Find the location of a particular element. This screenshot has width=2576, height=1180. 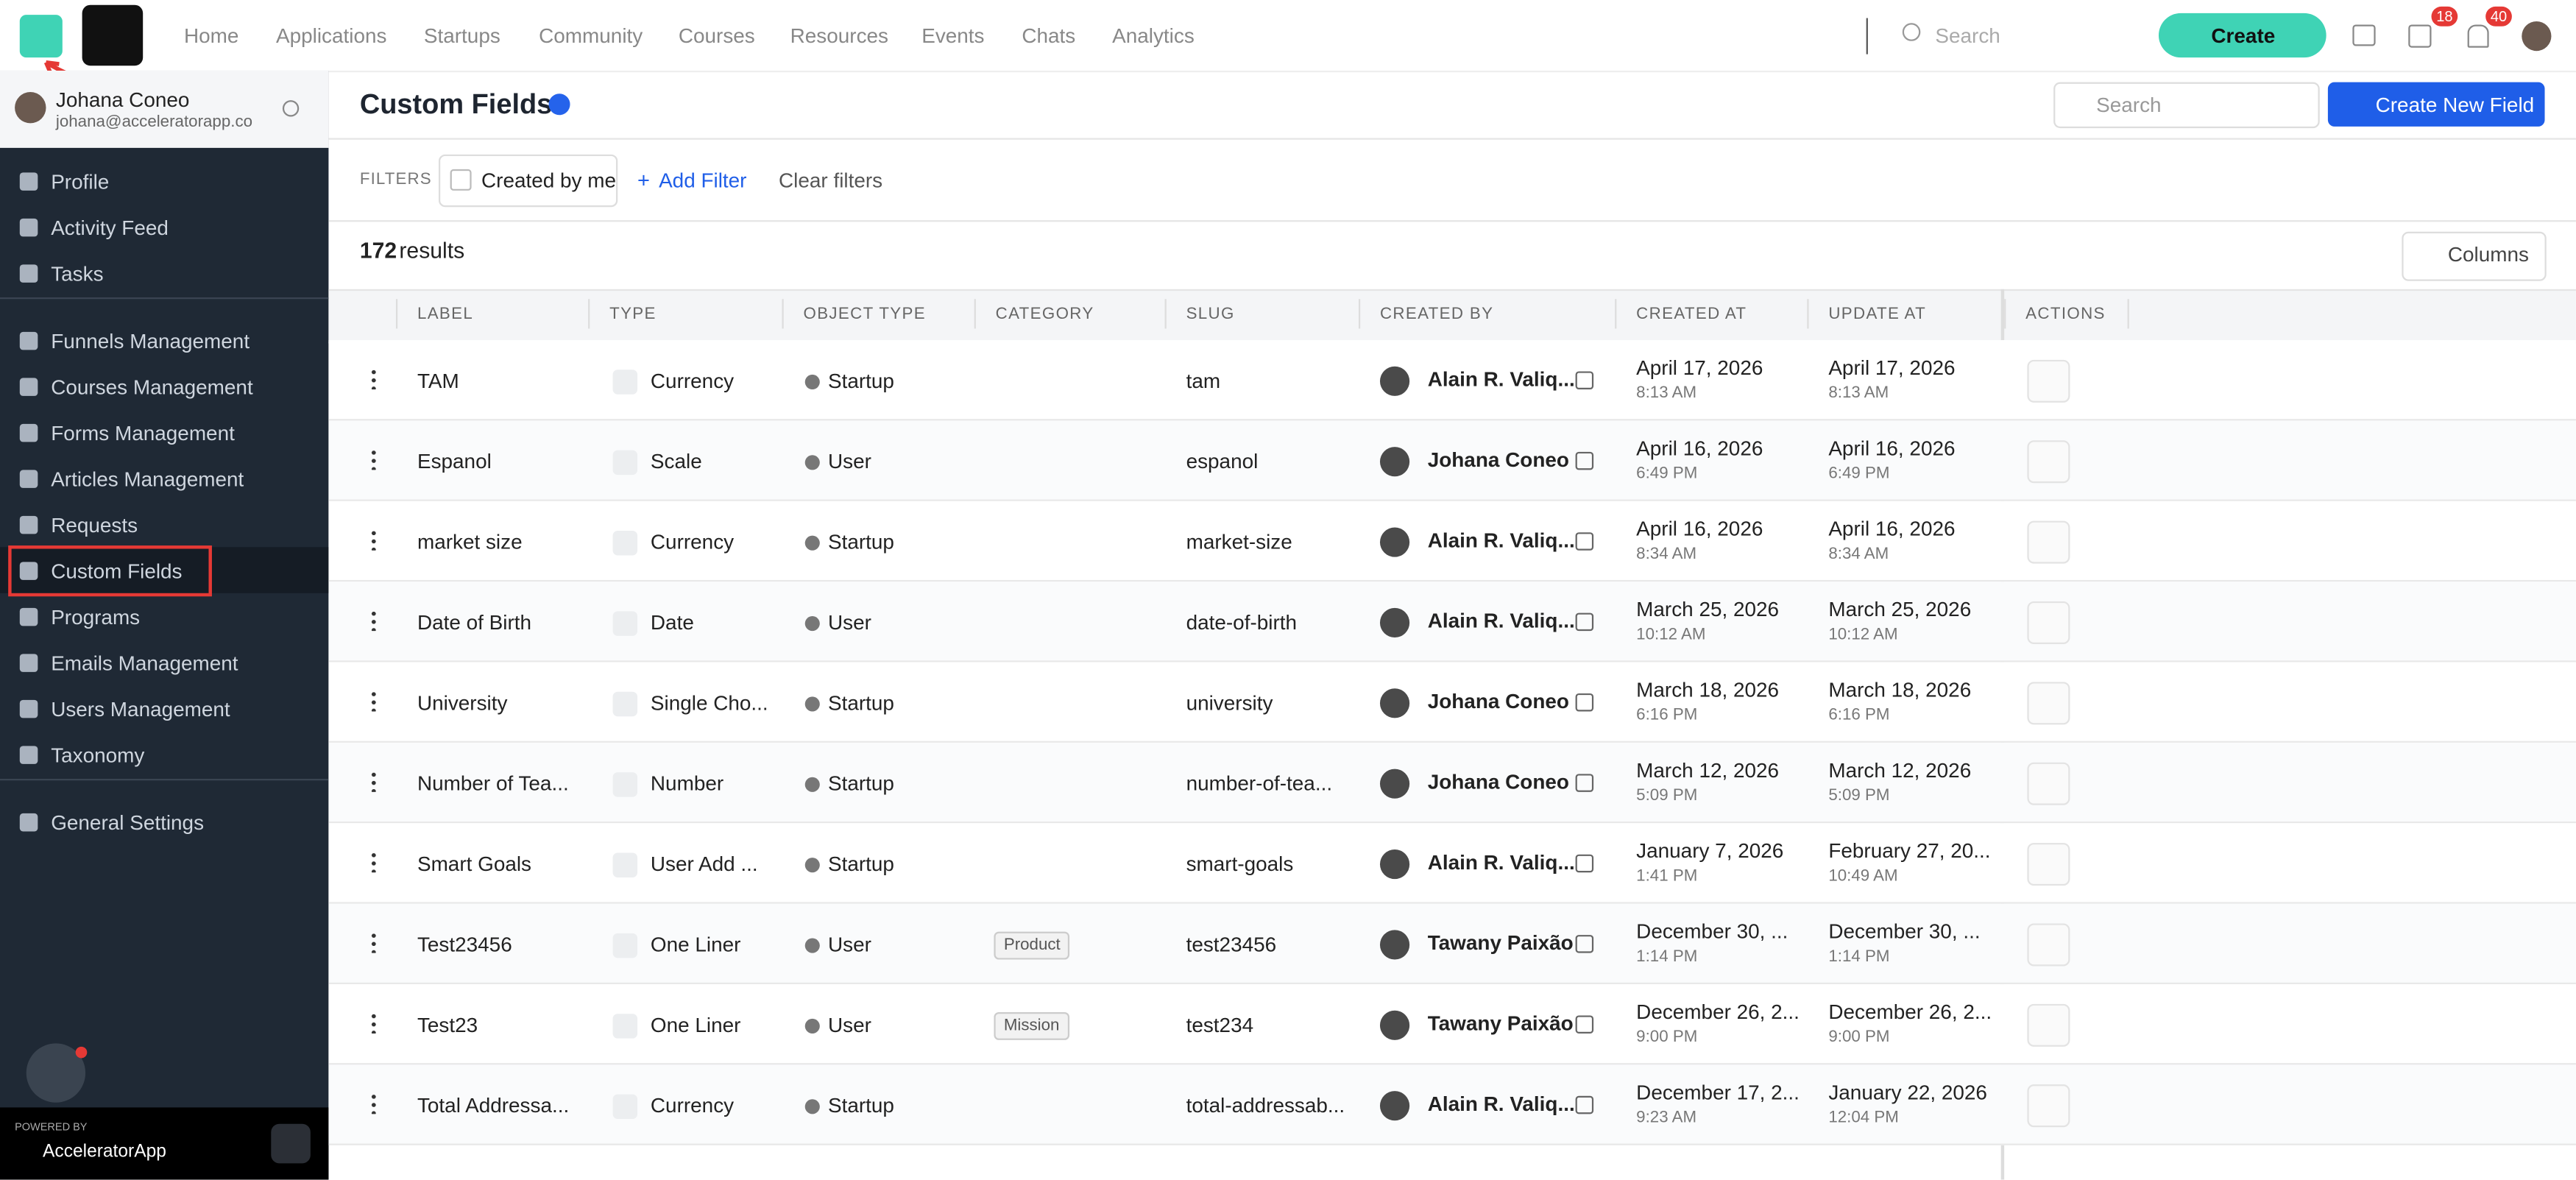

nav-link: Applications is located at coordinates (331, 36).